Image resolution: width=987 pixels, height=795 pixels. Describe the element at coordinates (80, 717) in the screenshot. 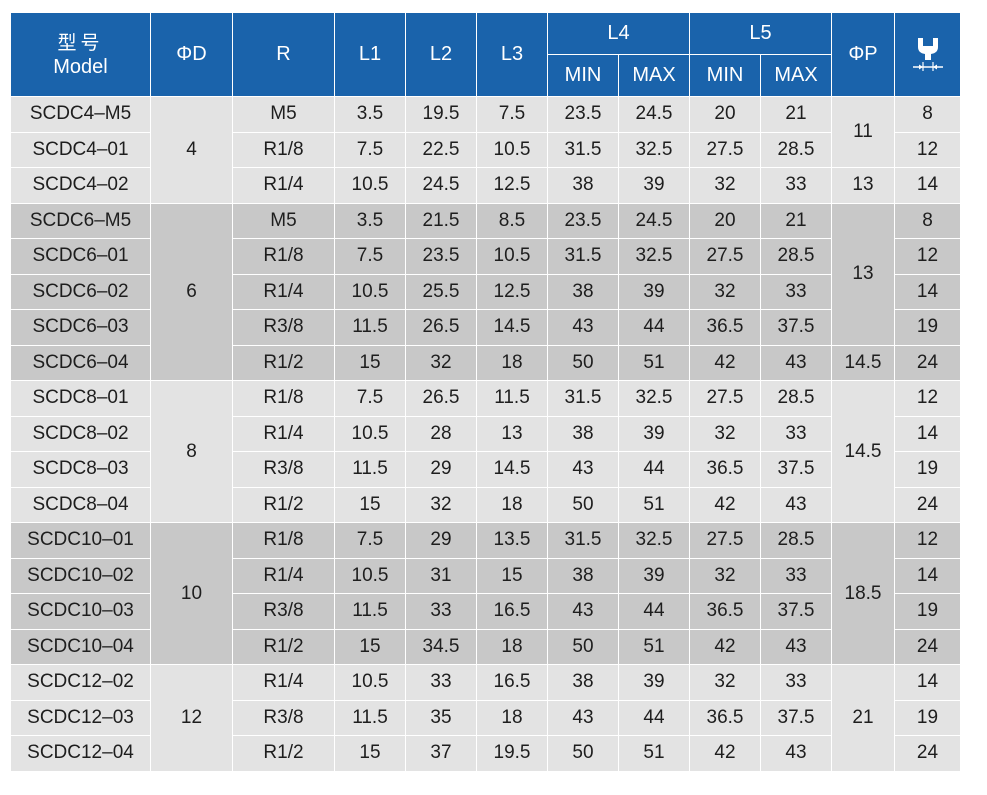

I see `cell-model: SCDC12–03` at that location.